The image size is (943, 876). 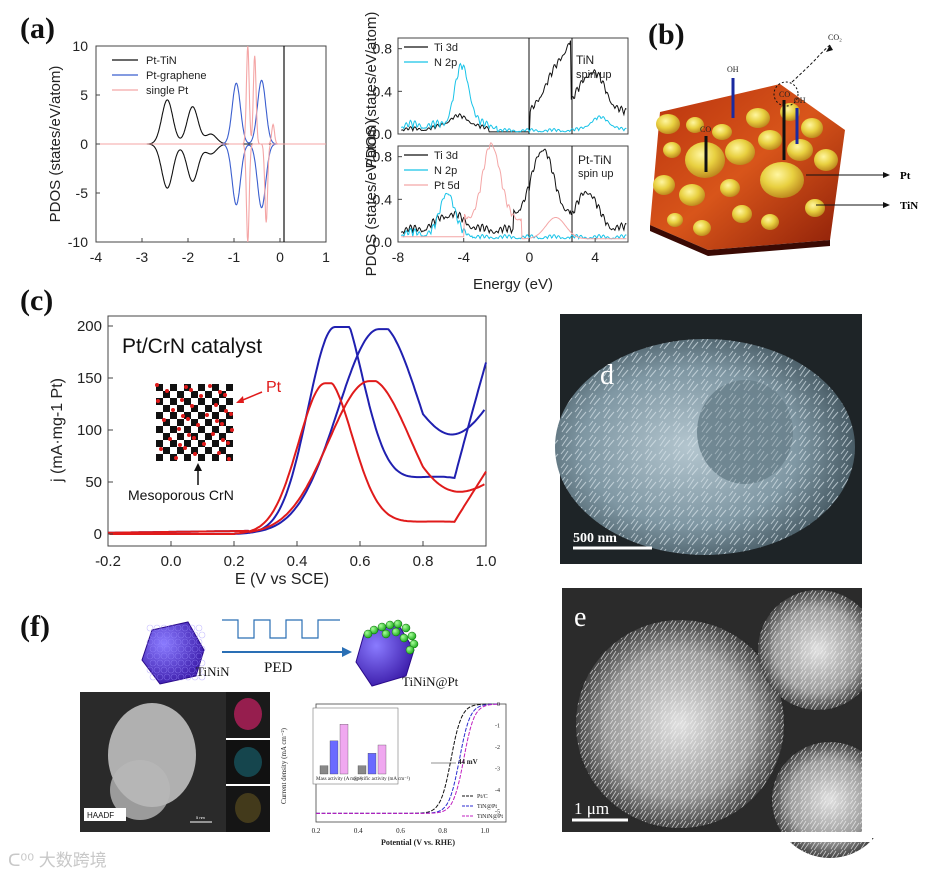 I want to click on c-xtick-label: 0.2, so click(x=234, y=561).